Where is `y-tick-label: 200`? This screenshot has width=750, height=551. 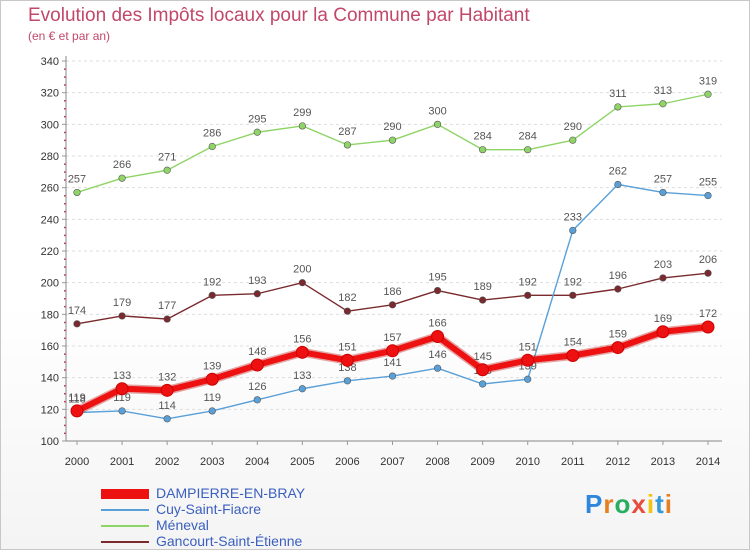
y-tick-label: 200 is located at coordinates (50, 284).